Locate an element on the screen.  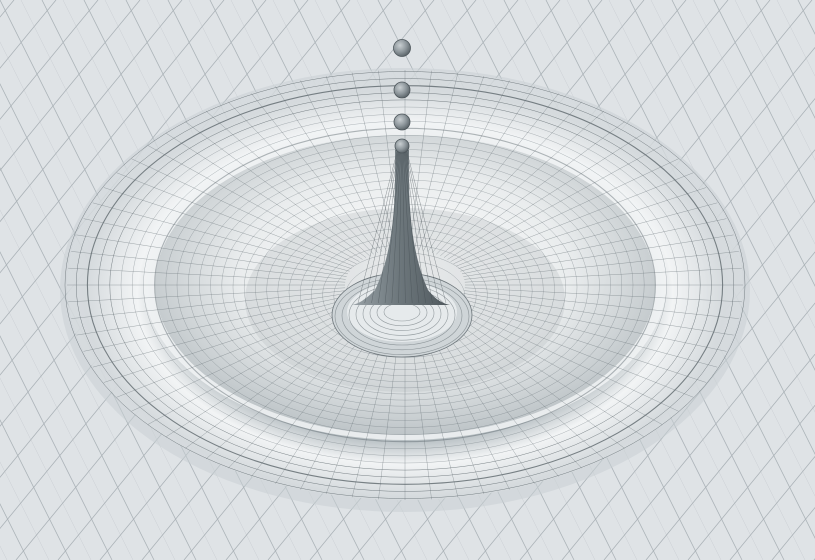
central-jet is located at coordinates (402, 254).